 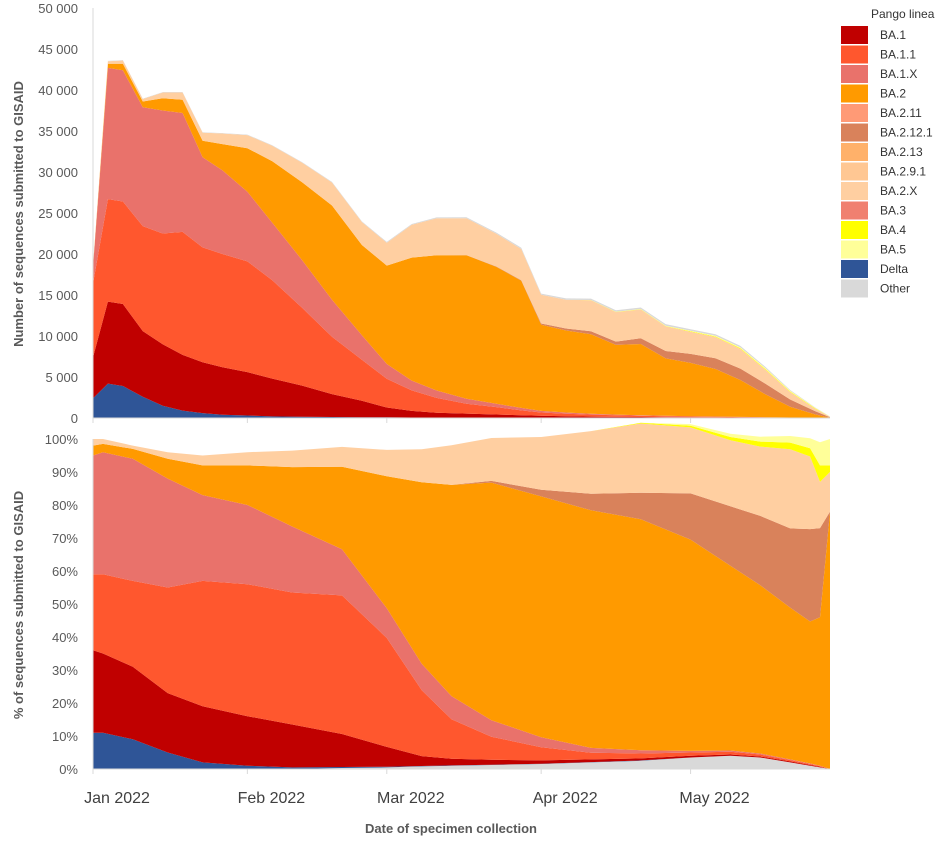 What do you see at coordinates (68, 769) in the screenshot?
I see `percent-y-tick-label: 0%` at bounding box center [68, 769].